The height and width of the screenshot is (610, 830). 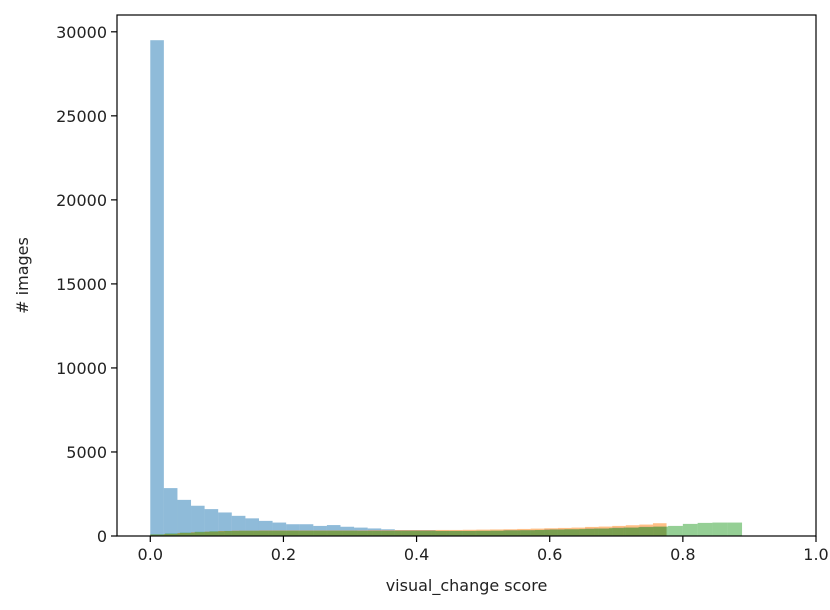 What do you see at coordinates (549, 554) in the screenshot?
I see `x-tick-label: 0.6` at bounding box center [549, 554].